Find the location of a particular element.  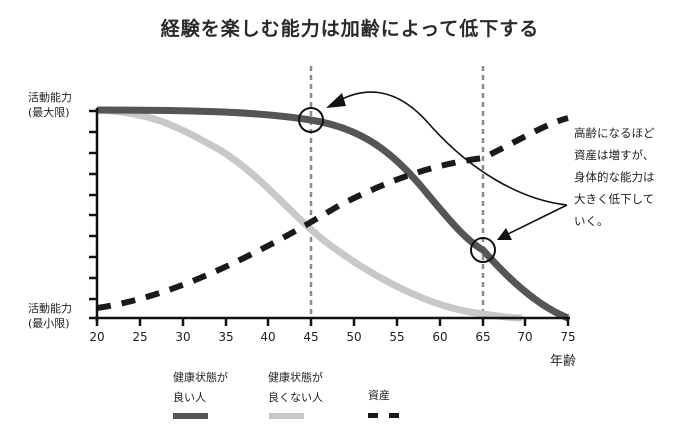

x-axis-title: 年齢 is located at coordinates (563, 361).